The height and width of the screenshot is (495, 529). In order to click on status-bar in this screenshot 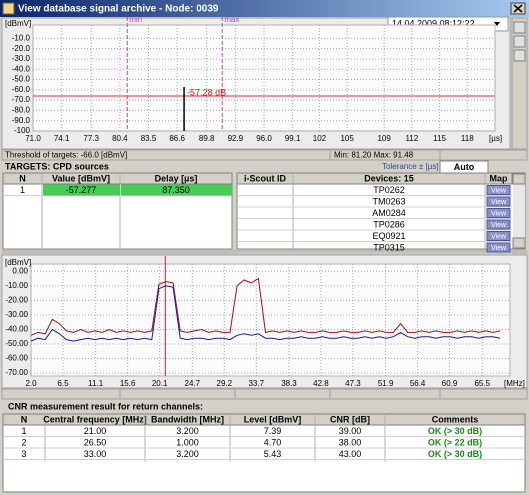, I will do `click(264, 155)`.